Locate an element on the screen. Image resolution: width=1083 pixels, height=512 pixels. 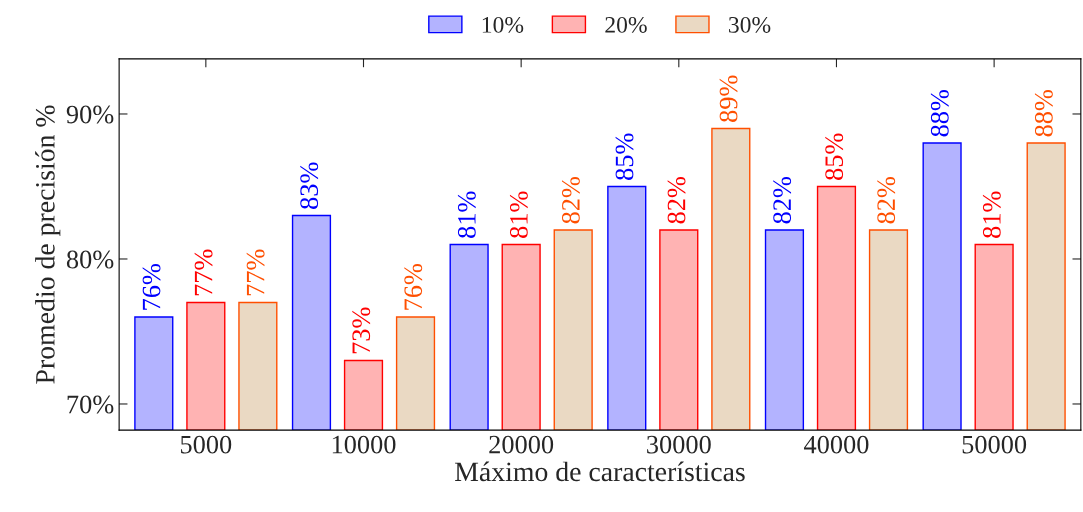
y-tick-label: 80% is located at coordinates (90, 259).